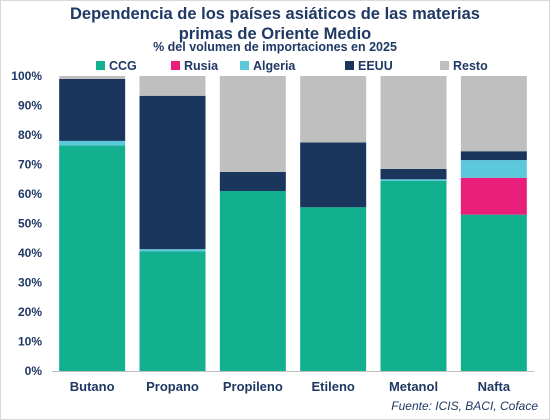 Image resolution: width=550 pixels, height=420 pixels. I want to click on chart-title-line-2: primas de Oriente Medio, so click(275, 34).